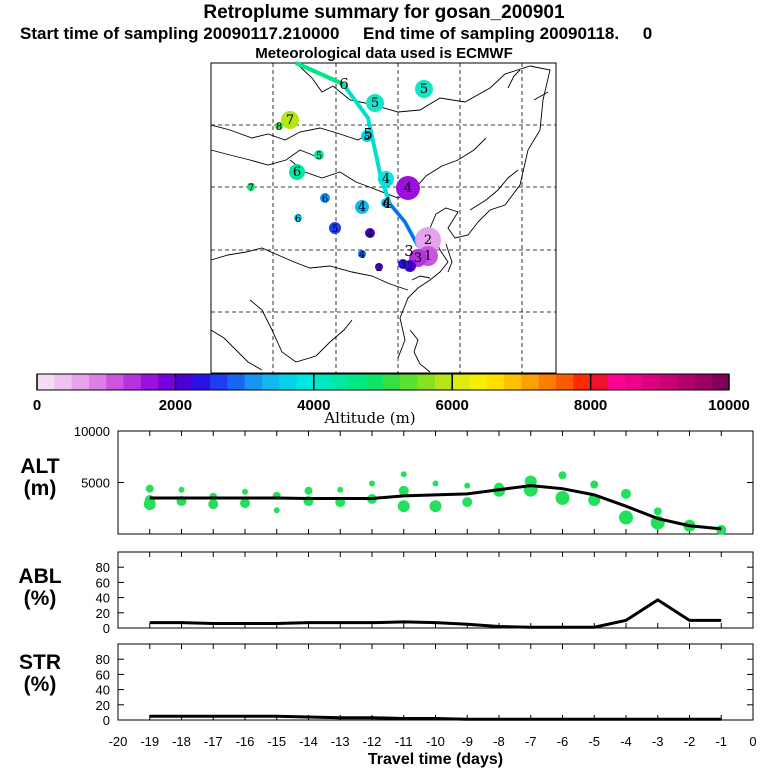  I want to click on chart-title: Retroplume summary for gosan_200901, so click(384, 12).